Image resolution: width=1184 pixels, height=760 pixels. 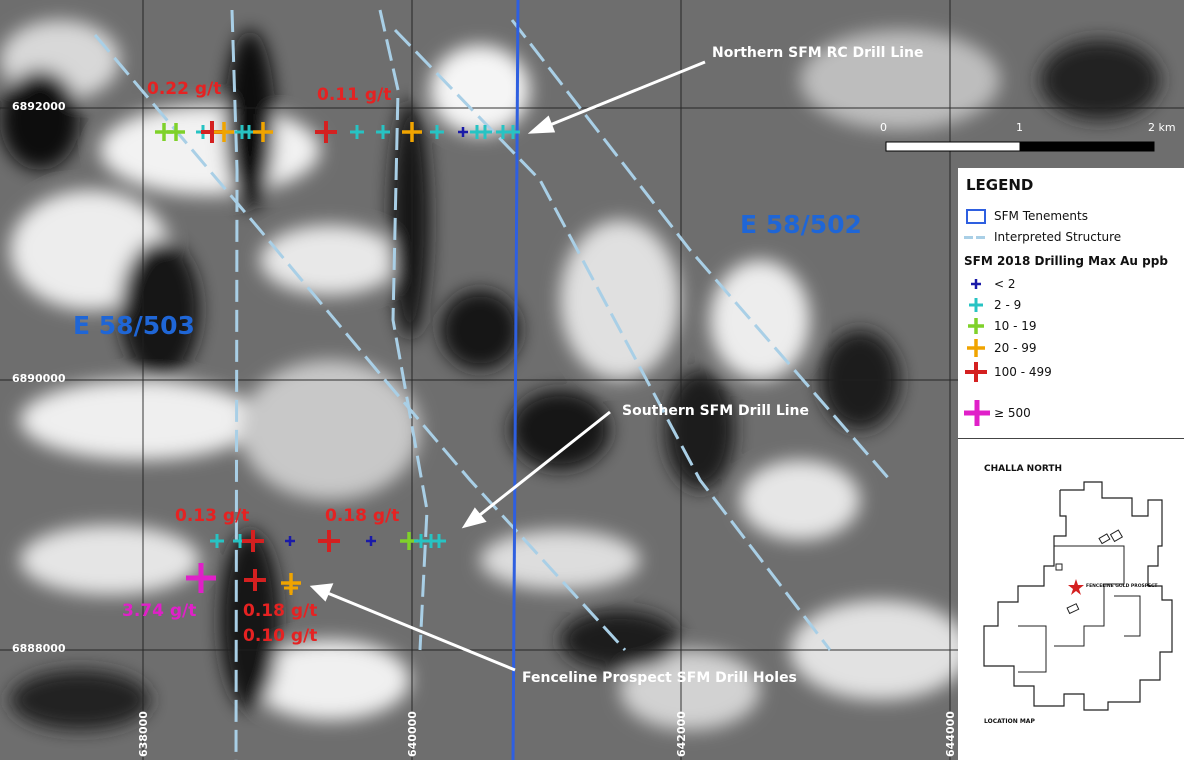 What do you see at coordinates (818, 53) in the screenshot?
I see `callout-northern-drill-line: Northern SFM RC Drill Line` at bounding box center [818, 53].